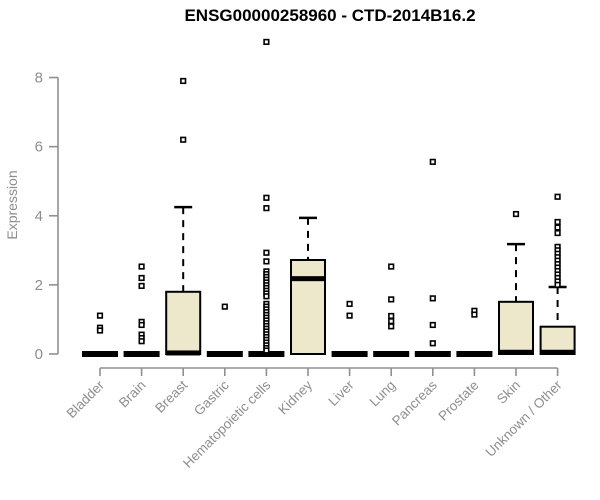  Describe the element at coordinates (171, 396) in the screenshot. I see `x-tick-label: Breast` at that location.